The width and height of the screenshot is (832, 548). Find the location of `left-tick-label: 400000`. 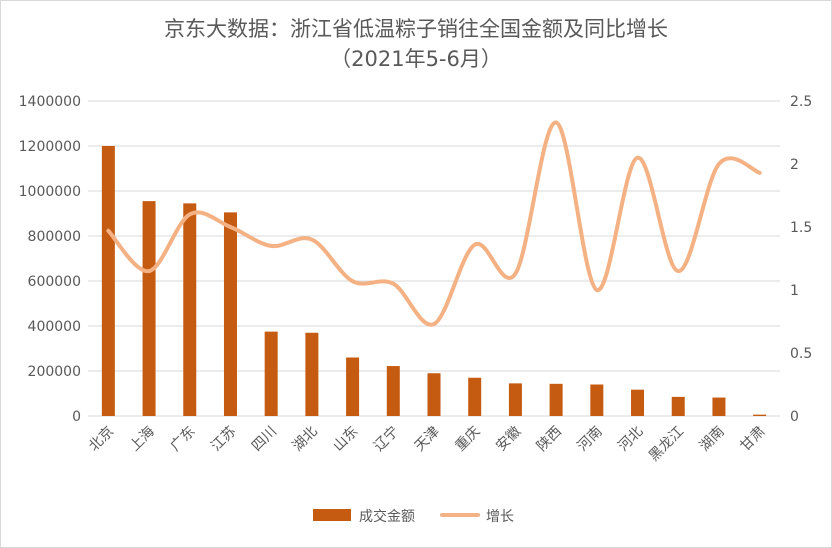

left-tick-label: 400000 is located at coordinates (54, 327).